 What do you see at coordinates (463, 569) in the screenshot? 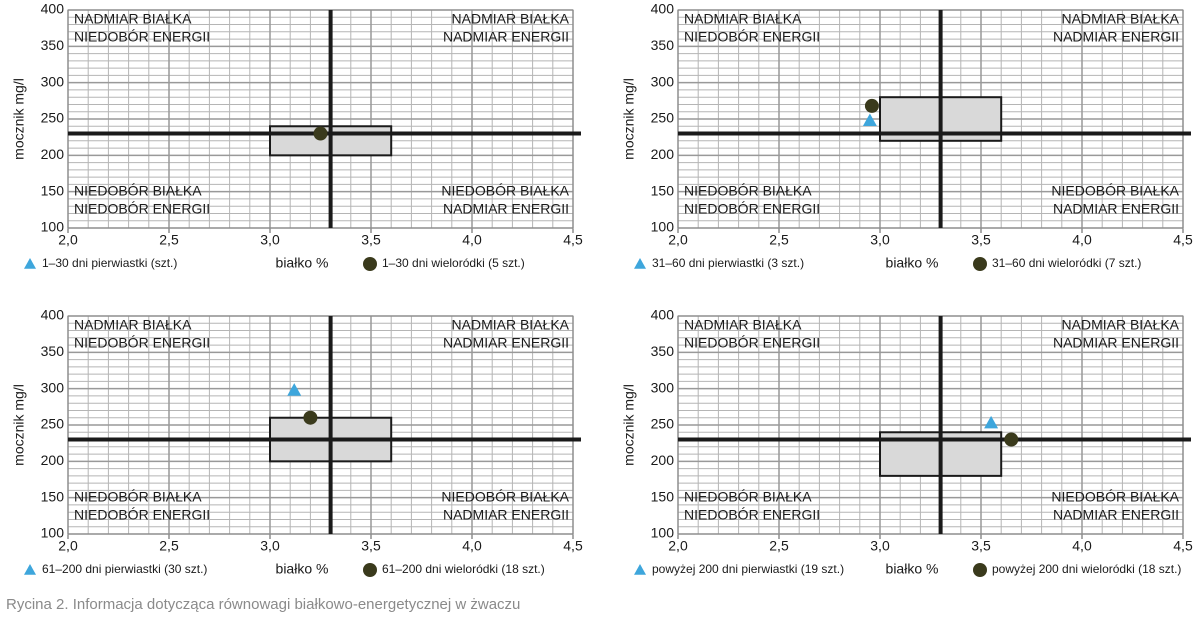
I see `legend-label: 61–200 dni wieloródki (18 szt.)` at bounding box center [463, 569].